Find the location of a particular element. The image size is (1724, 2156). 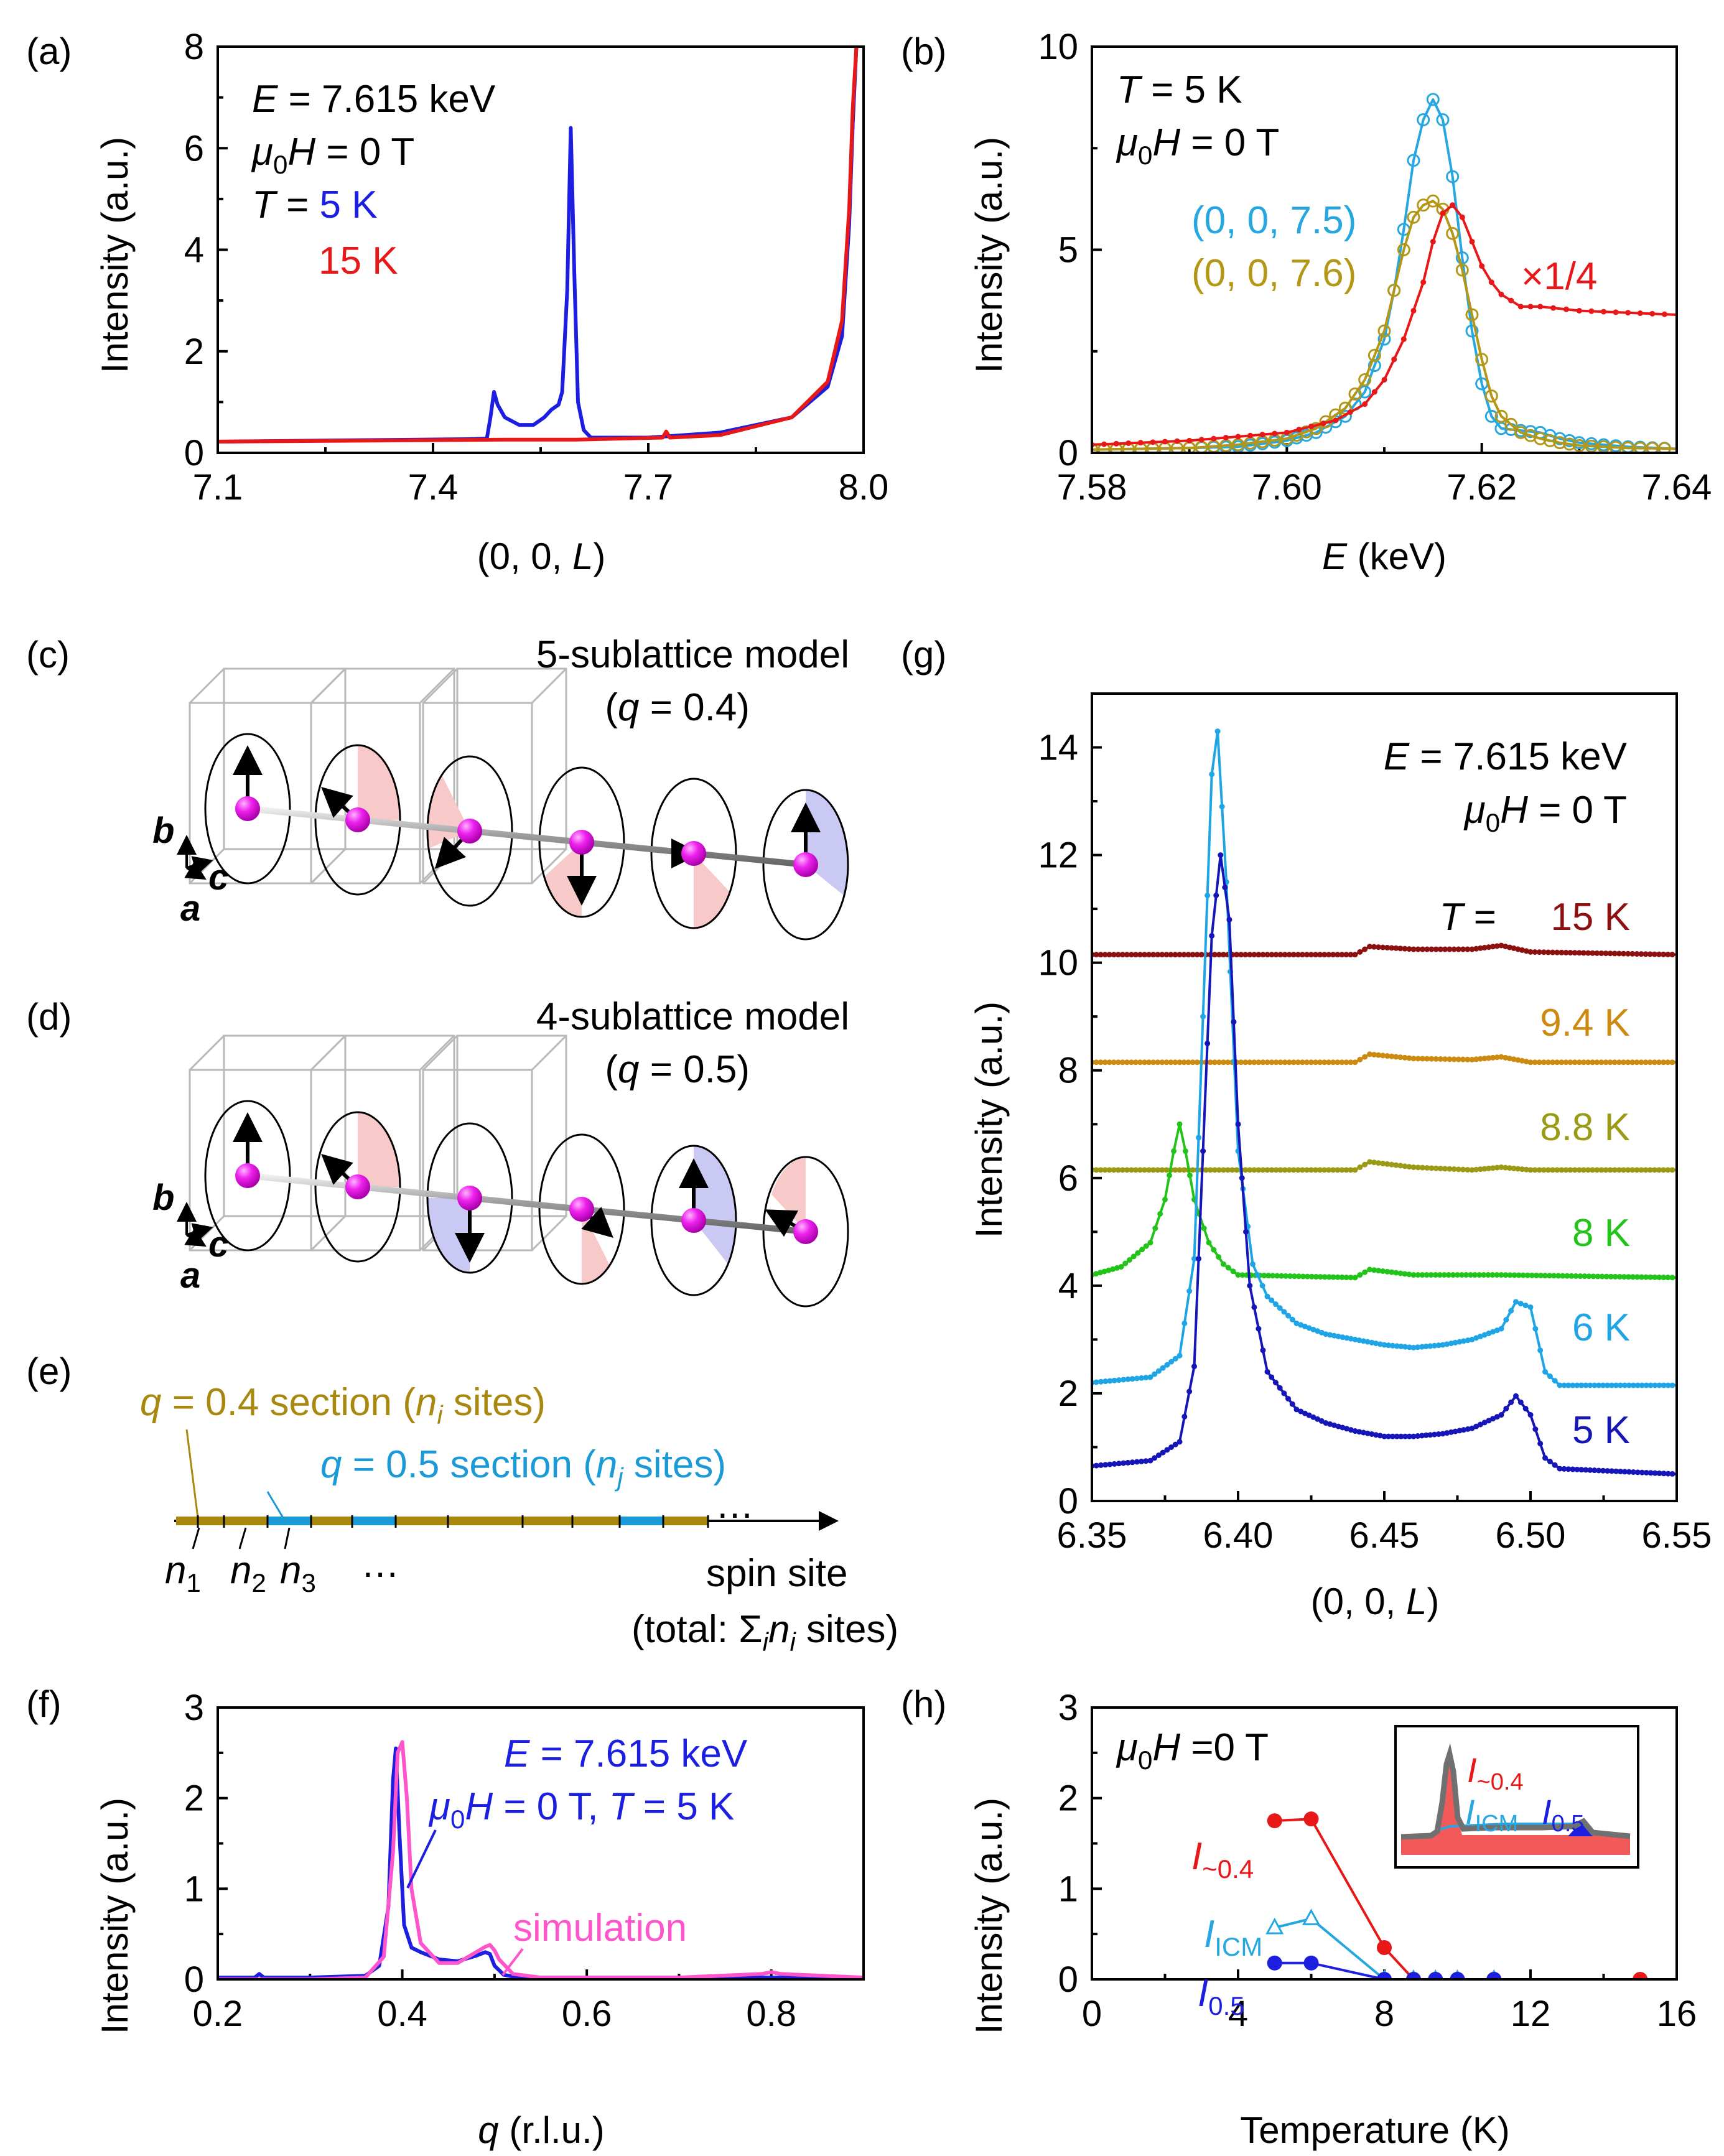

rotation-sector is located at coordinates (379, 1149).